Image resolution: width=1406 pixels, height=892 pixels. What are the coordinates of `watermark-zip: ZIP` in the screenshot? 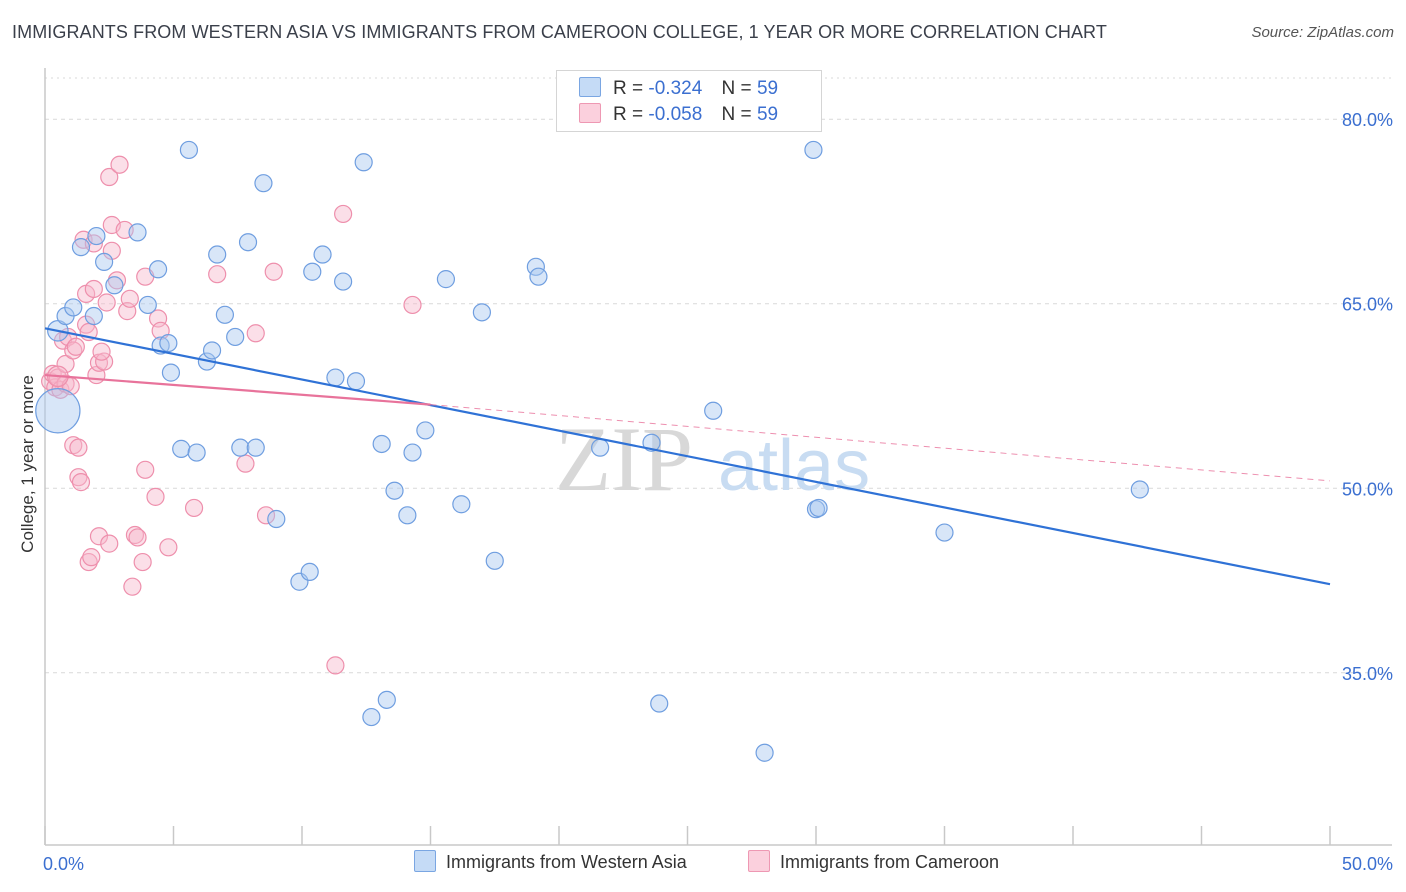 It's located at (624, 459).